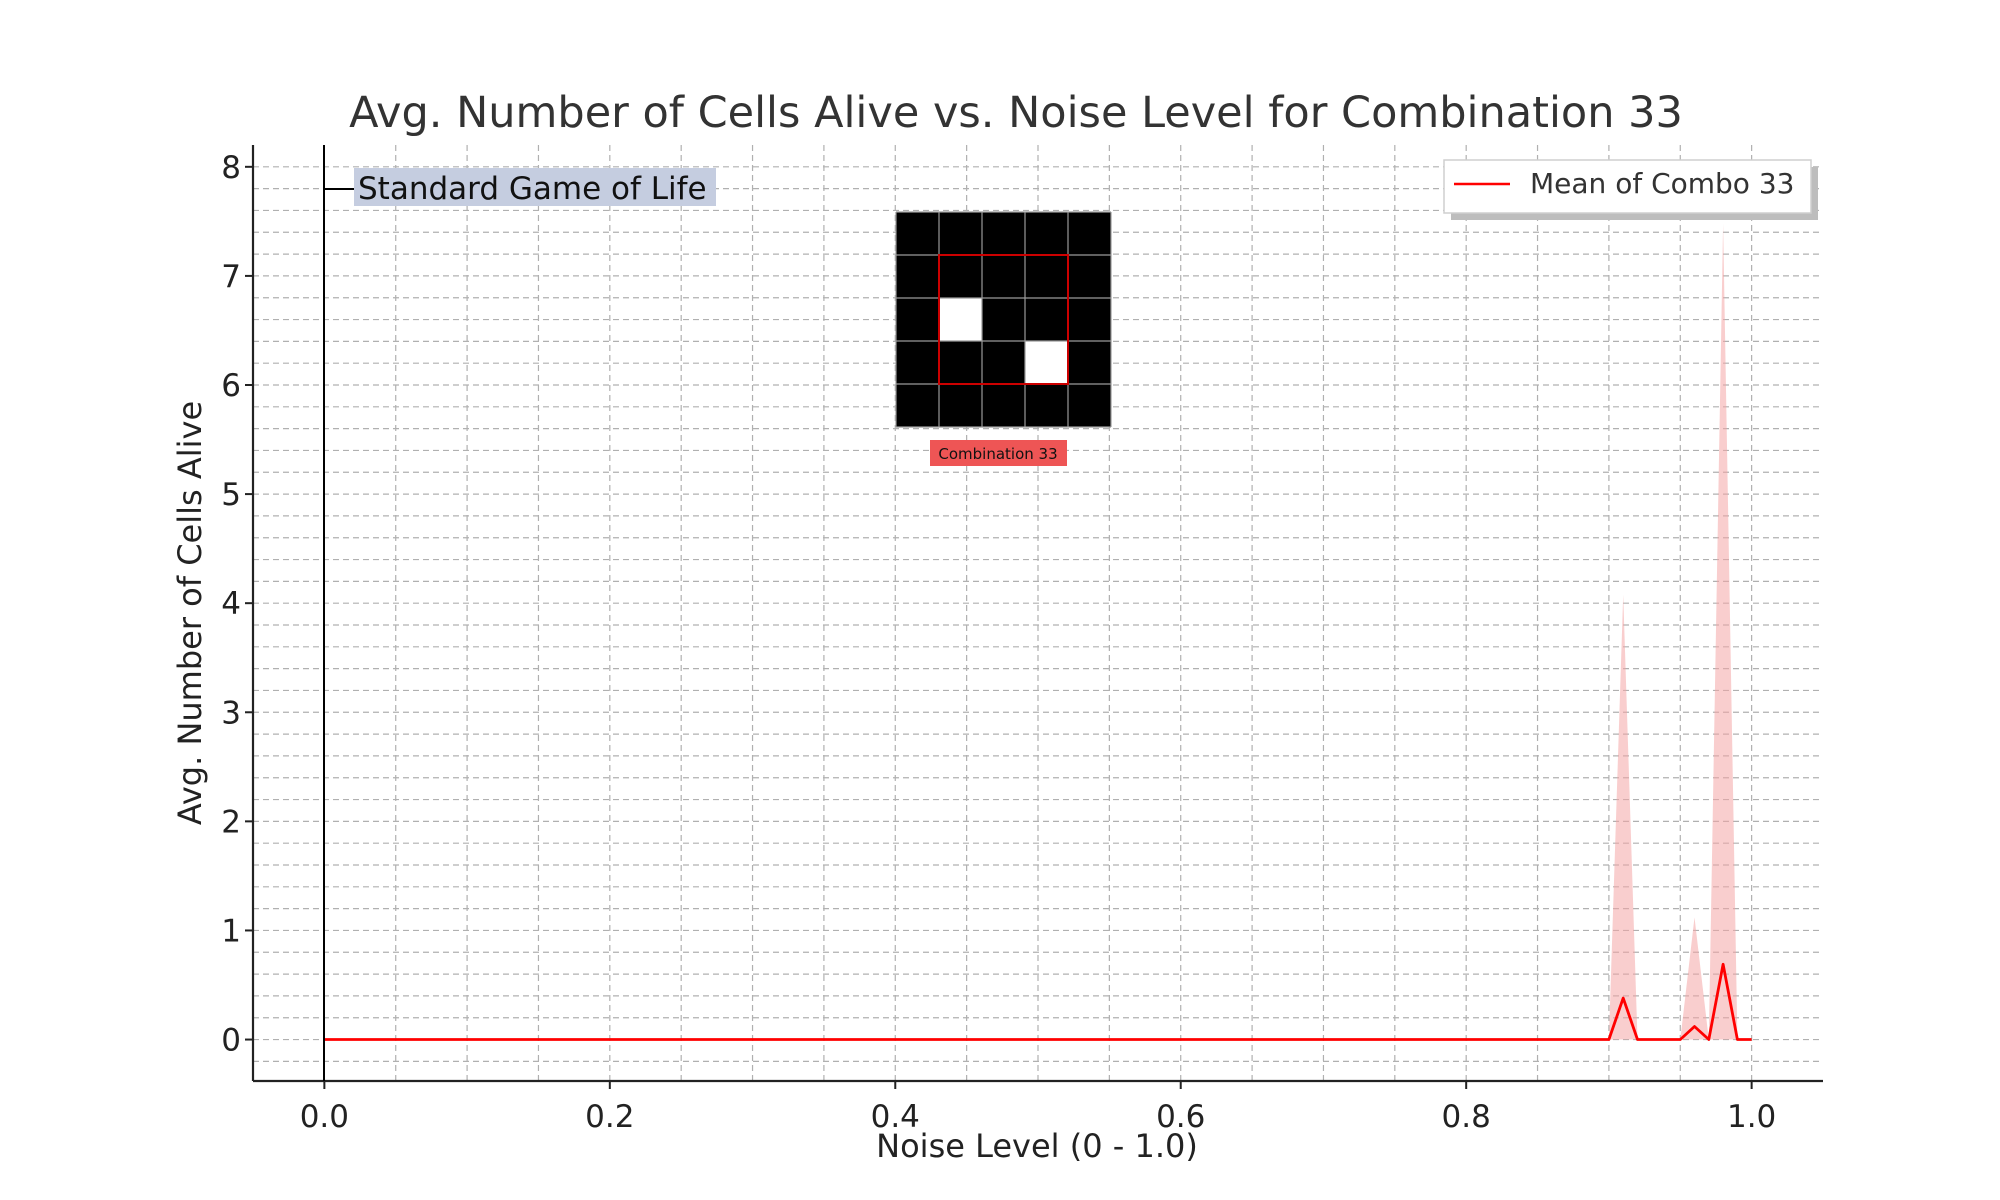 The width and height of the screenshot is (2000, 1200). Describe the element at coordinates (1038, 1108) in the screenshot. I see `x-axis-ticks: 0.0 0.2 0.4 0.6 0.8 1.0` at that location.